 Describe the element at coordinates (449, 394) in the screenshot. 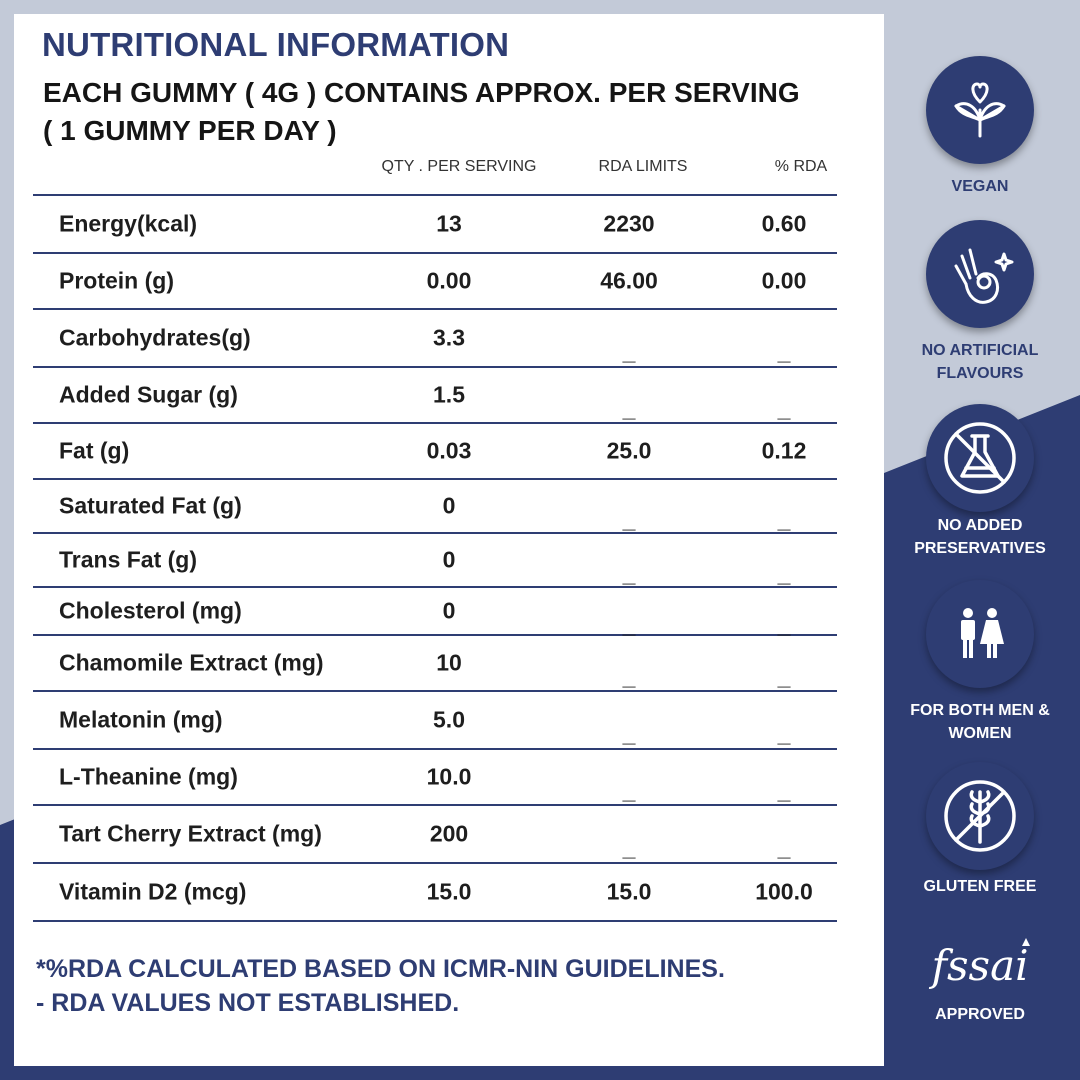

I see `qty-per-serving: 1.5` at that location.